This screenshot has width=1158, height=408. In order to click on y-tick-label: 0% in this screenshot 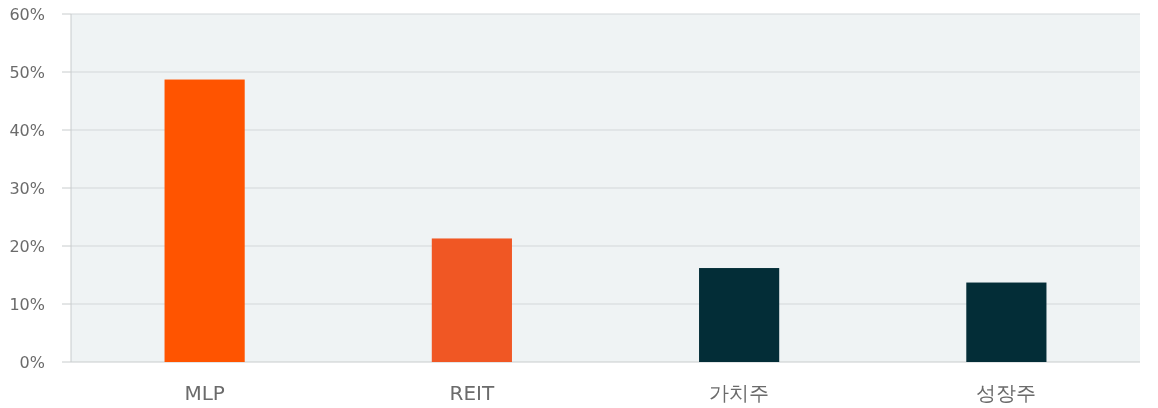, I will do `click(32, 362)`.